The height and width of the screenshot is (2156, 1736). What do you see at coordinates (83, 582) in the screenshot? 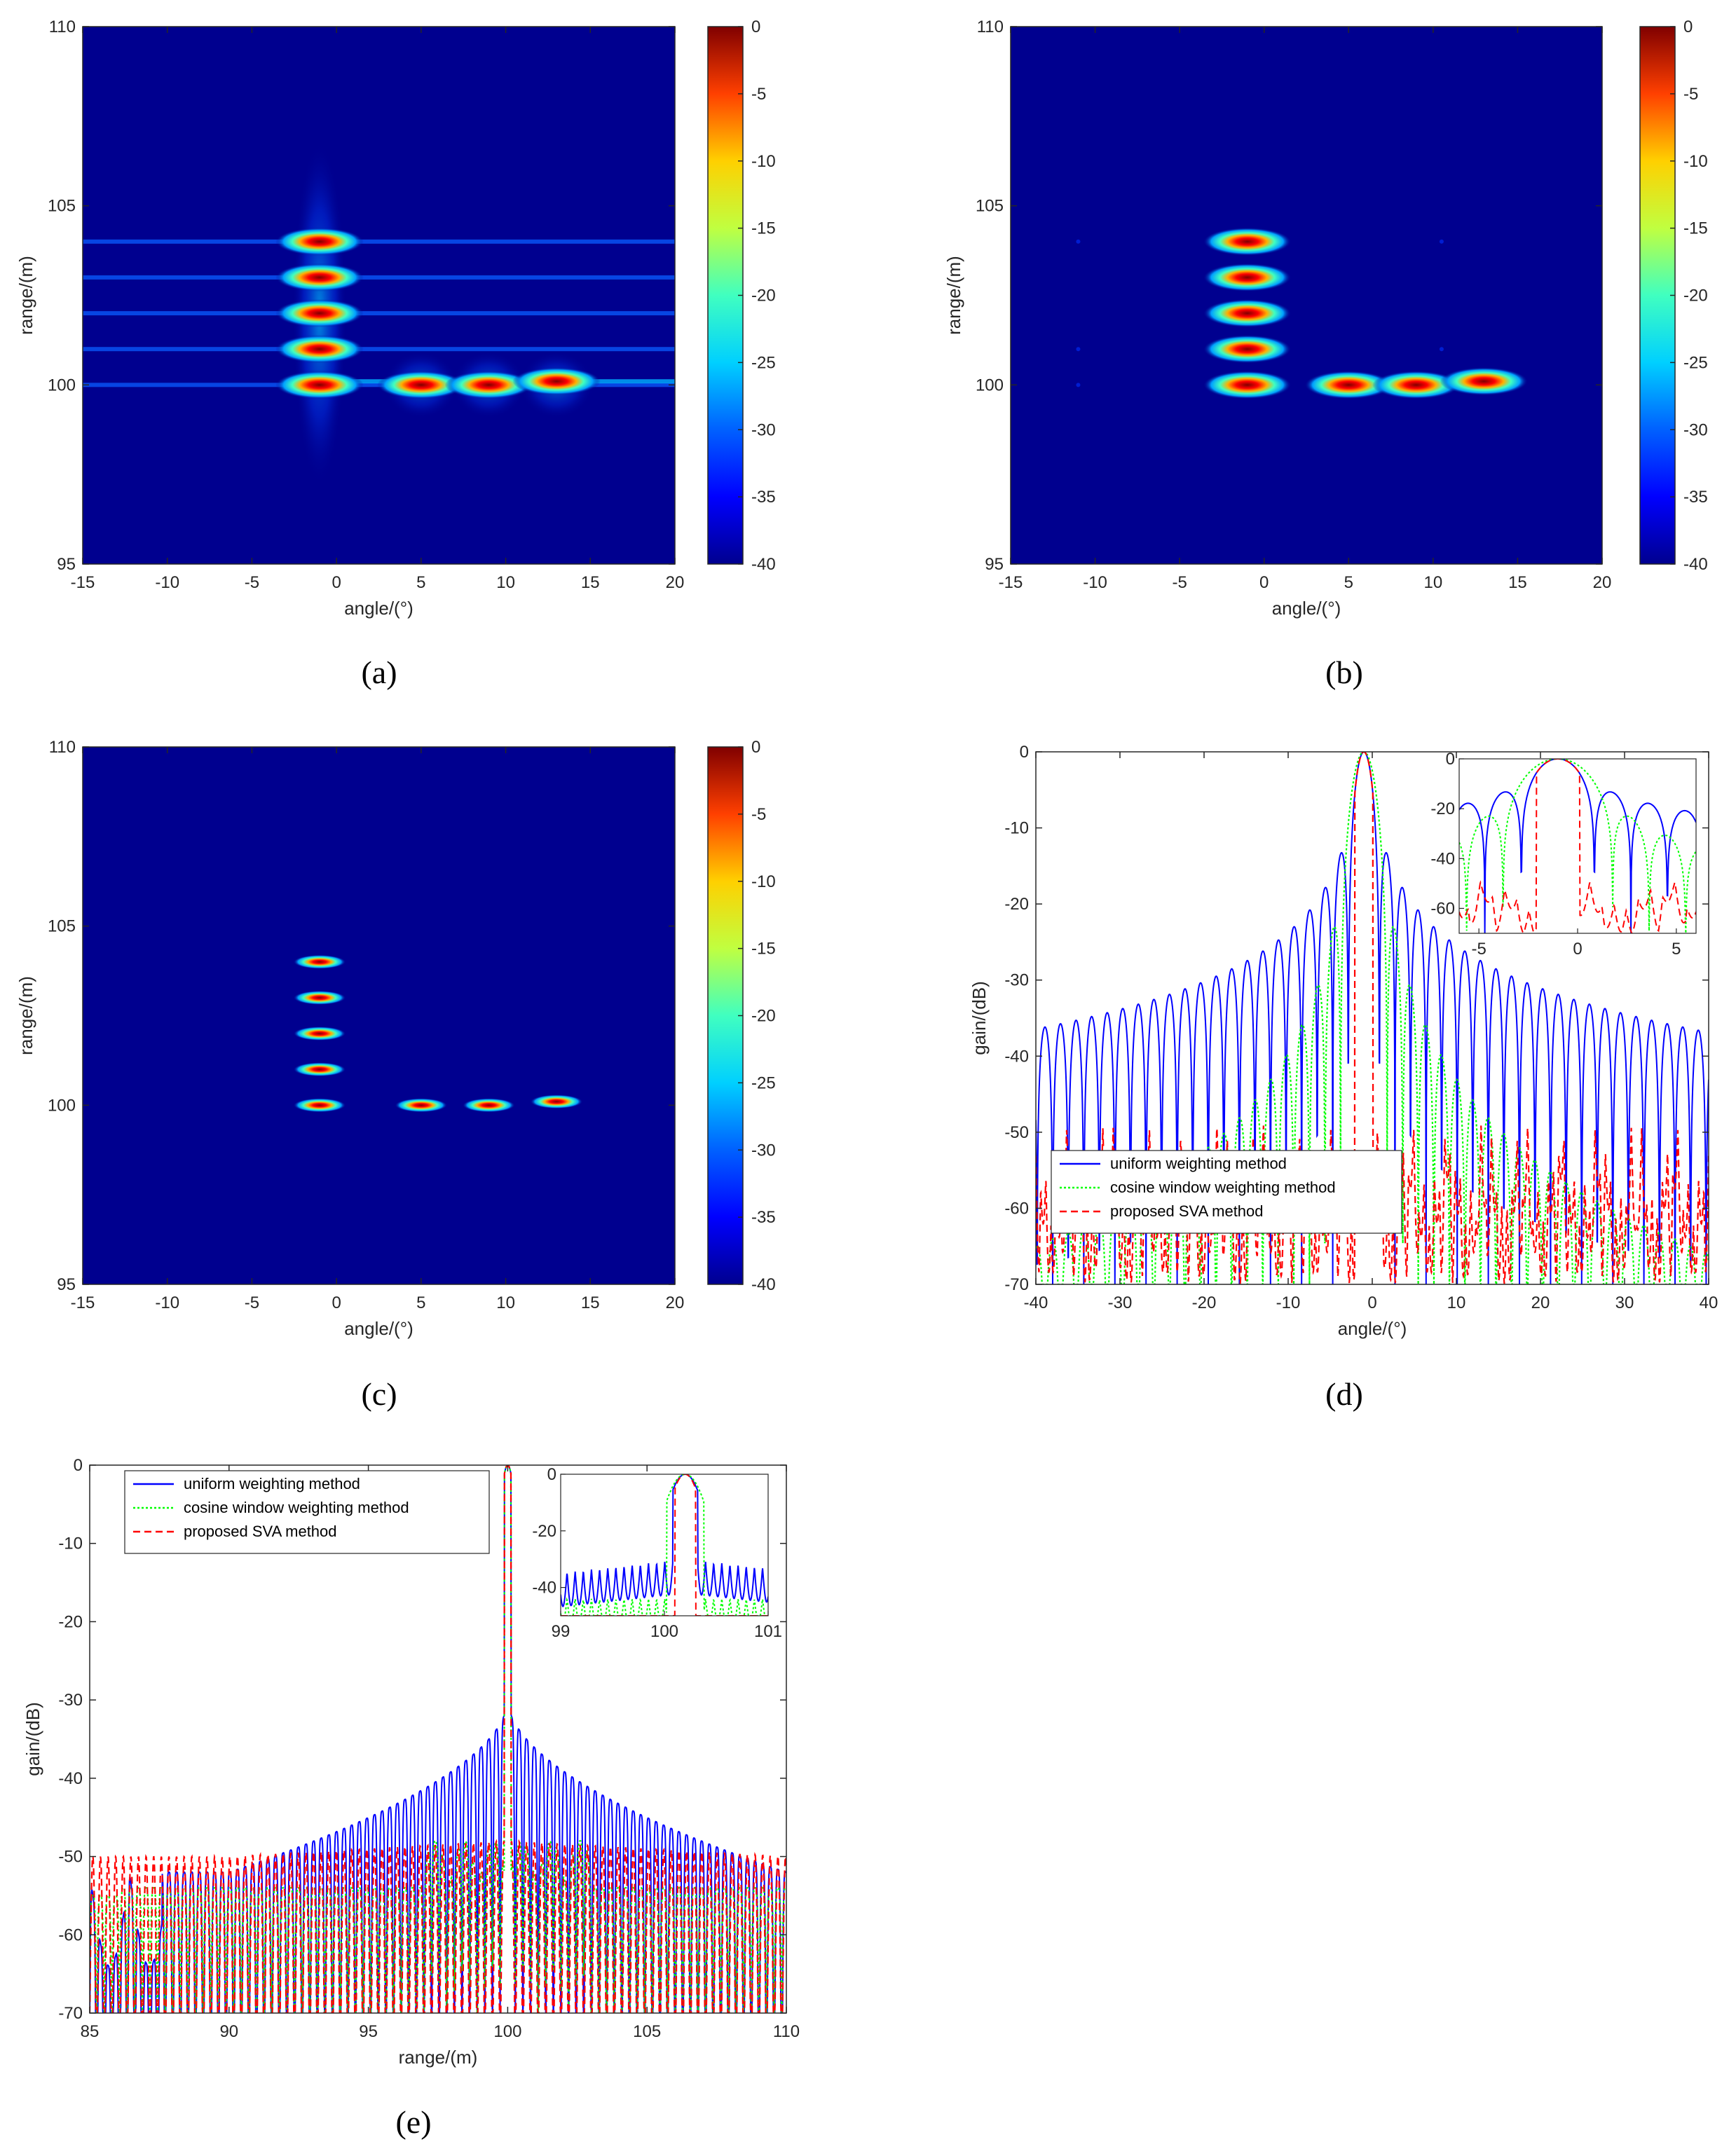
I see `x-tick-label: -15` at bounding box center [83, 582].